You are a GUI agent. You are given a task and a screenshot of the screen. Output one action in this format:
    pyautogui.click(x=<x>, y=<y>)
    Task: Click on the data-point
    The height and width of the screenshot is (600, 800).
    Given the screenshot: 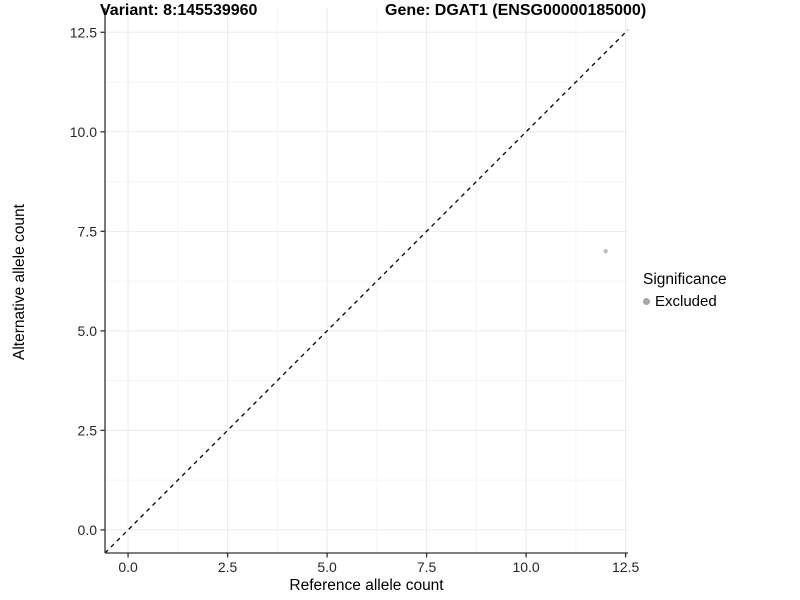 What is the action you would take?
    pyautogui.click(x=605, y=251)
    